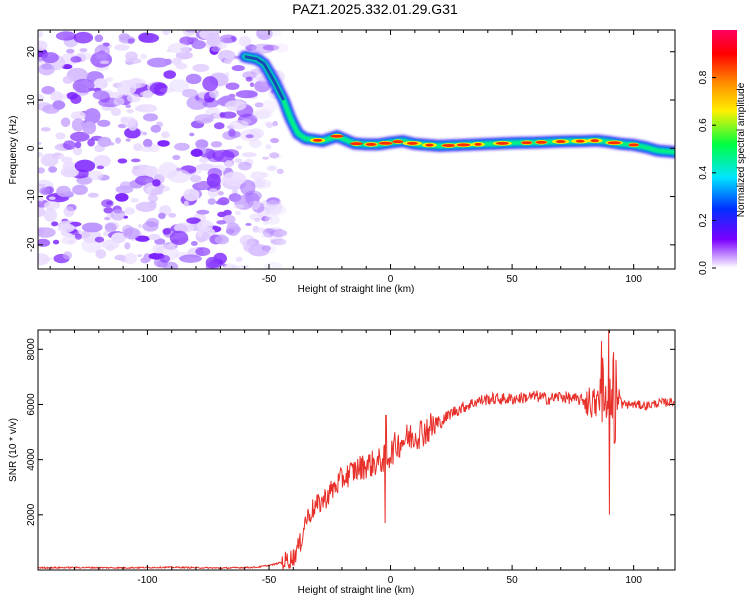 The image size is (750, 600). Describe the element at coordinates (703, 268) in the screenshot. I see `colorbar-tick-label: 0.0` at that location.